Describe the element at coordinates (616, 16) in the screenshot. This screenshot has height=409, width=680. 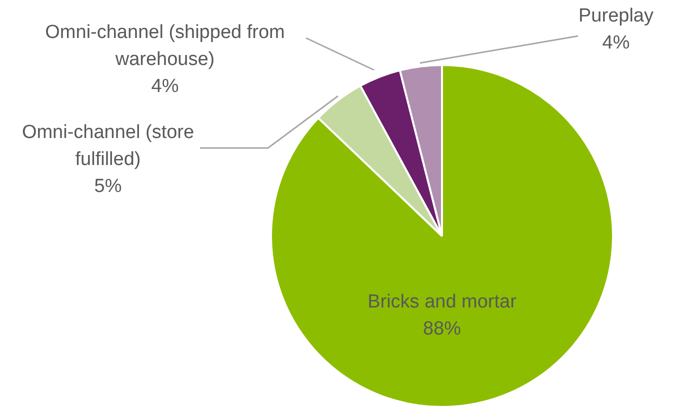
I see `slice-label: Pureplay` at that location.